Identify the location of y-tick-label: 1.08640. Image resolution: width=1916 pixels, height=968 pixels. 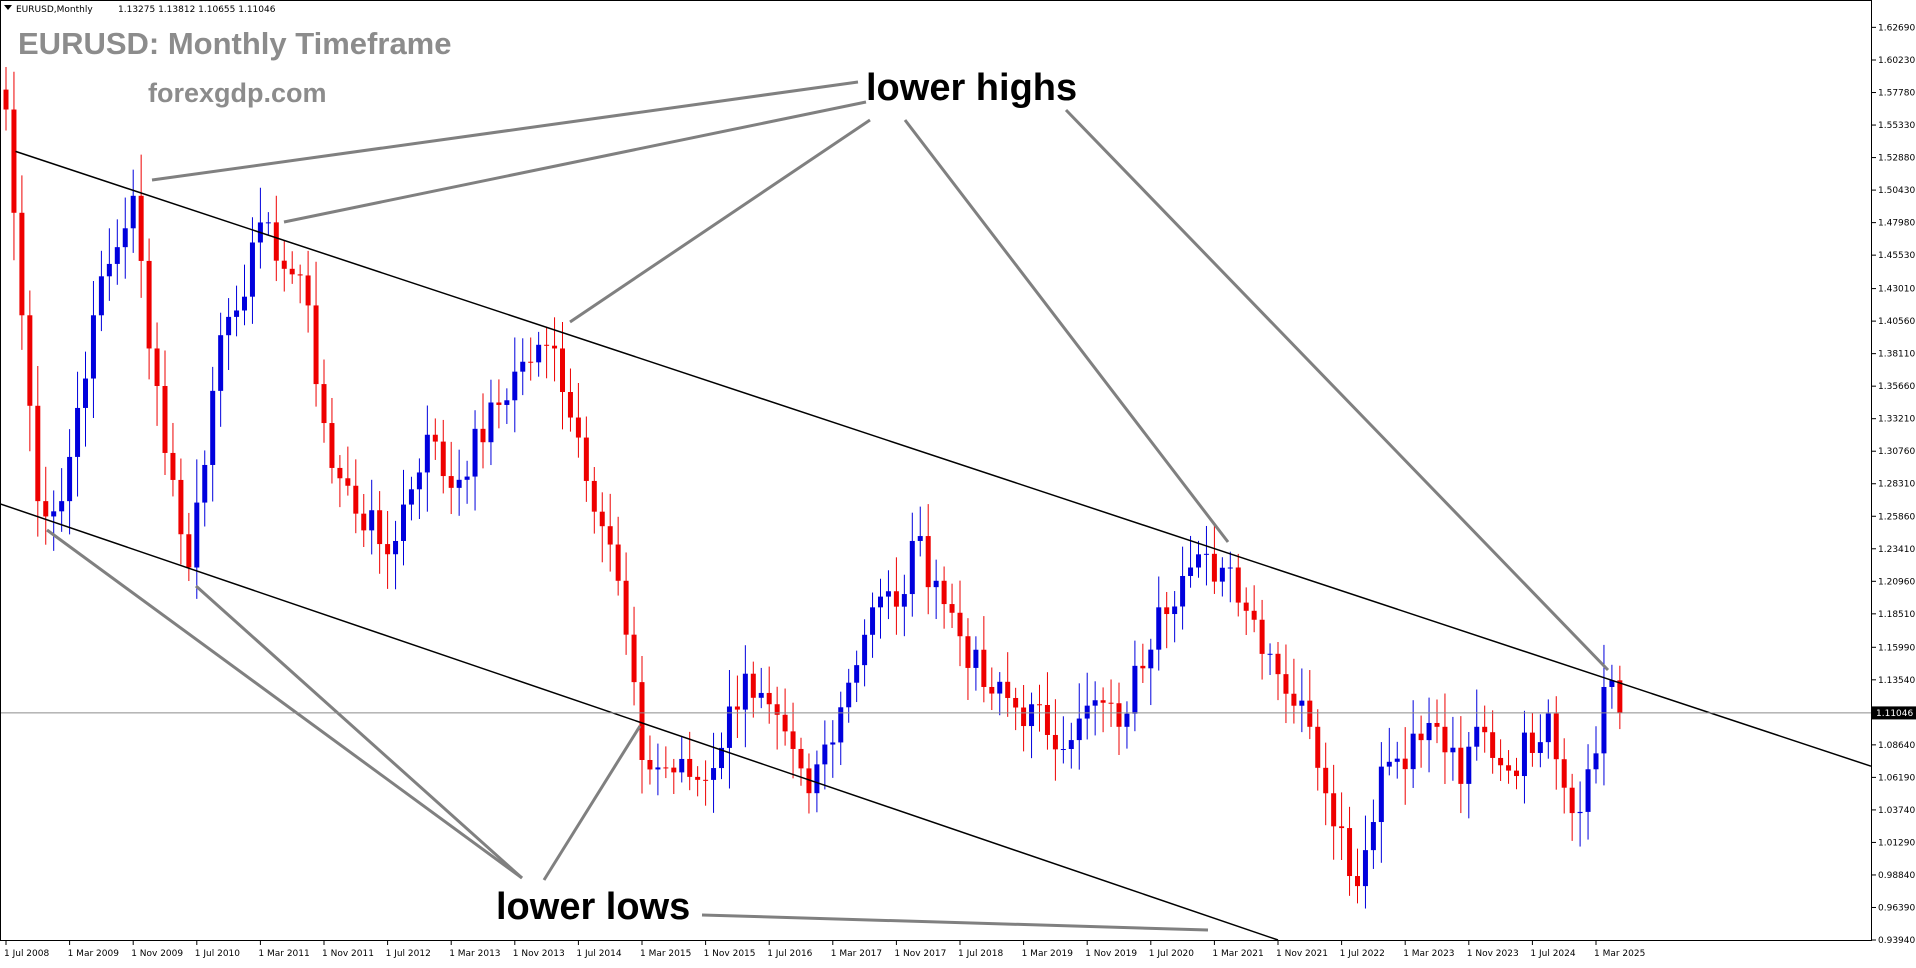
(1896, 746).